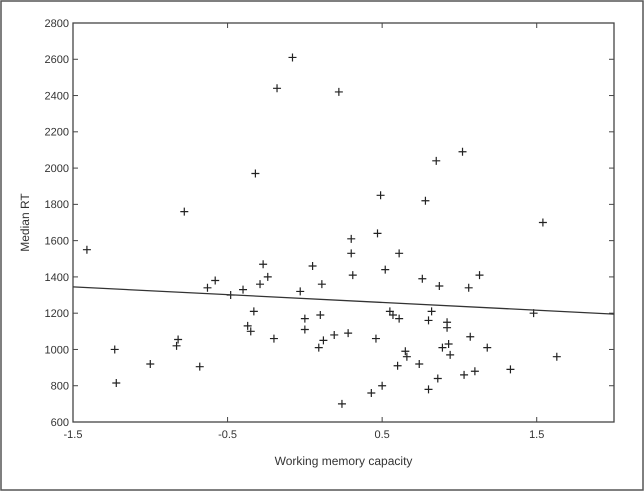 The width and height of the screenshot is (644, 491). What do you see at coordinates (56, 241) in the screenshot?
I see `y-tick-label: 1600` at bounding box center [56, 241].